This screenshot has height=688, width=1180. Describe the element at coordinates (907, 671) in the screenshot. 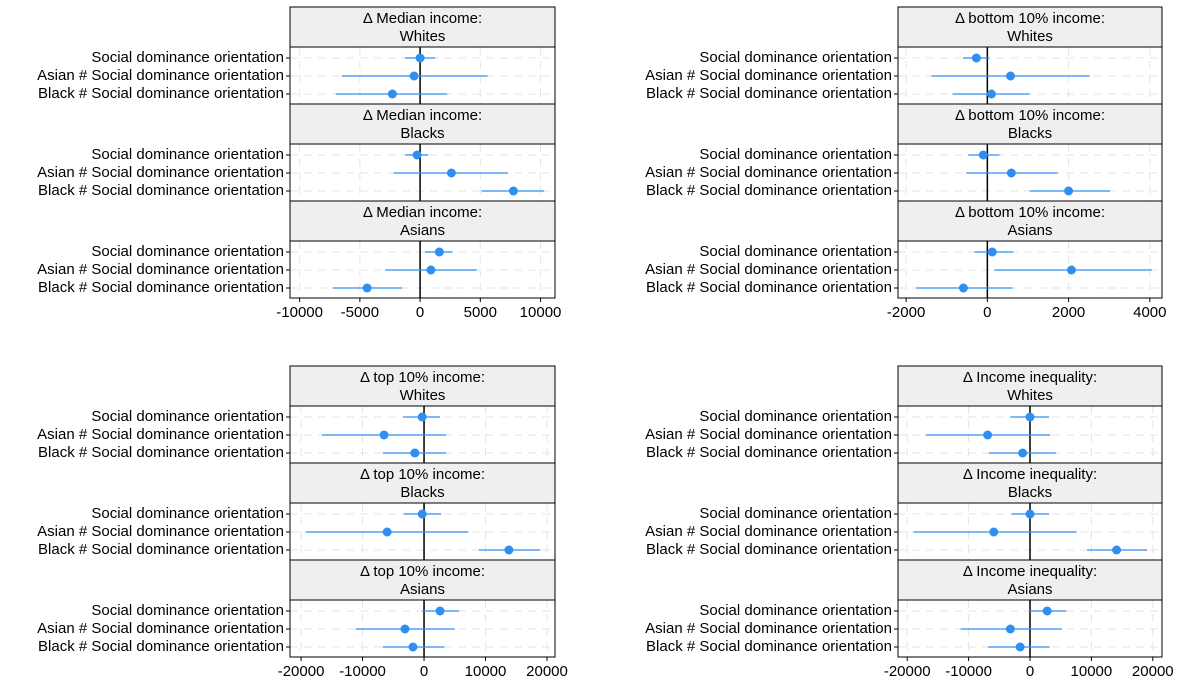

I see `x-tick-label: -20000` at that location.